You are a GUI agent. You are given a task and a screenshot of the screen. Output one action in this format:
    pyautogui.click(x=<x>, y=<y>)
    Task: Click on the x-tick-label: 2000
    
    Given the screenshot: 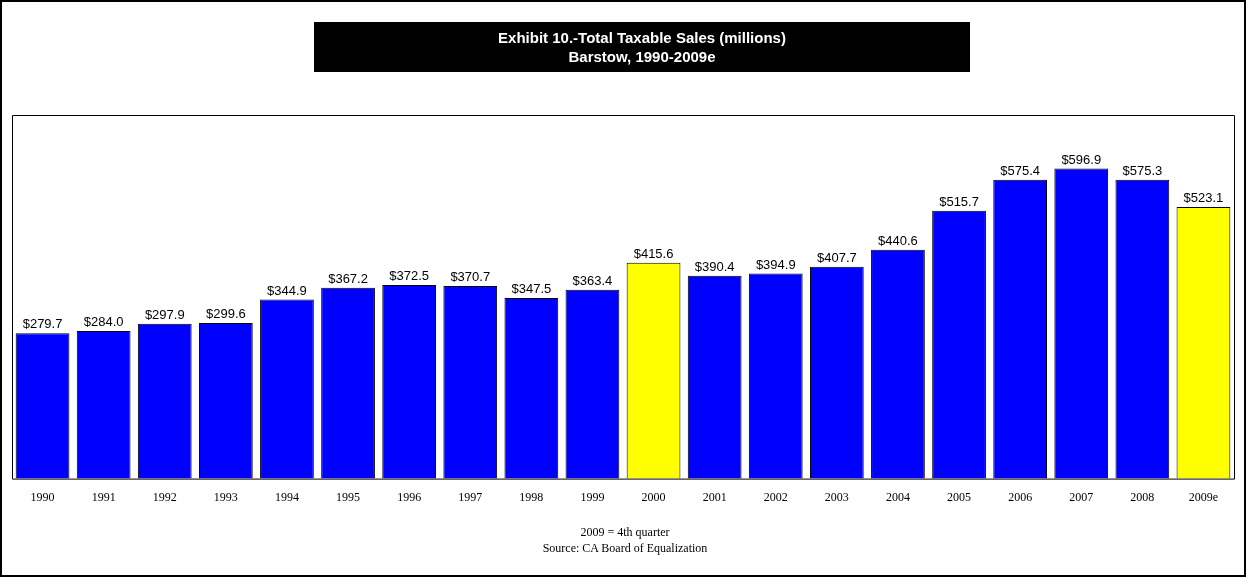 What is the action you would take?
    pyautogui.click(x=653, y=496)
    